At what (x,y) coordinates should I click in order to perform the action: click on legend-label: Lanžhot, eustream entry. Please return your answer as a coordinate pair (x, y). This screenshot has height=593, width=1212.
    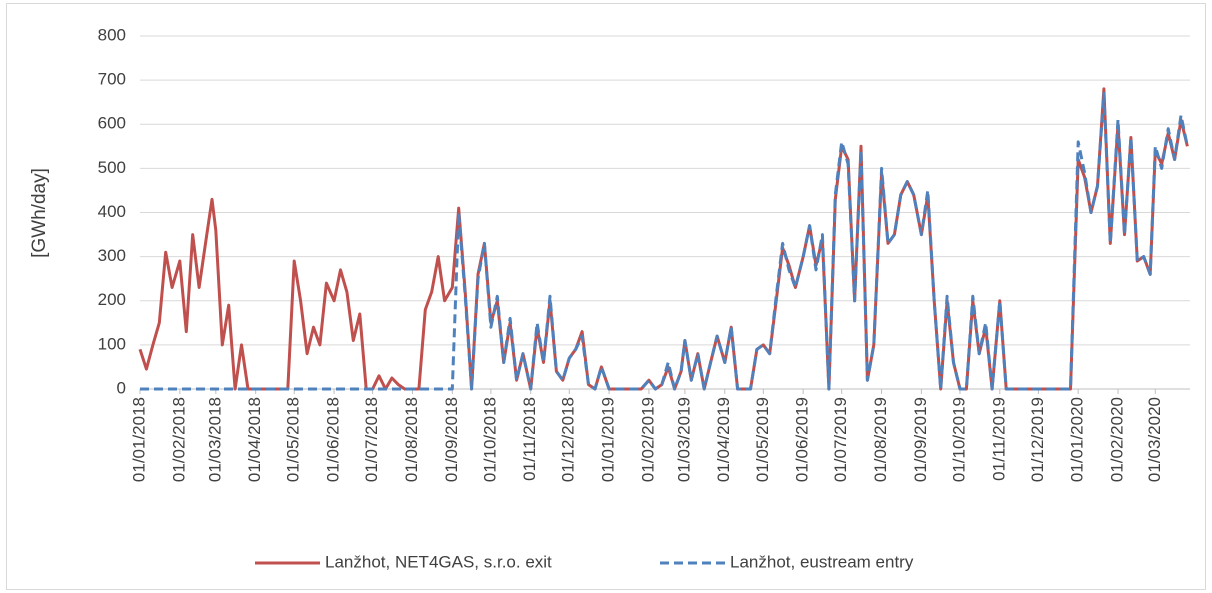
    Looking at the image, I should click on (822, 561).